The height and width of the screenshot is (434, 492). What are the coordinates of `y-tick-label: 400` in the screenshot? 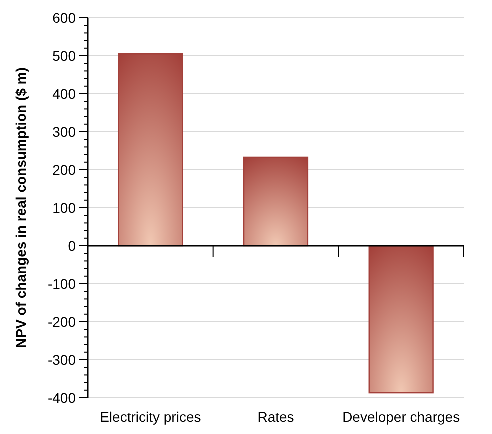 It's located at (64, 94).